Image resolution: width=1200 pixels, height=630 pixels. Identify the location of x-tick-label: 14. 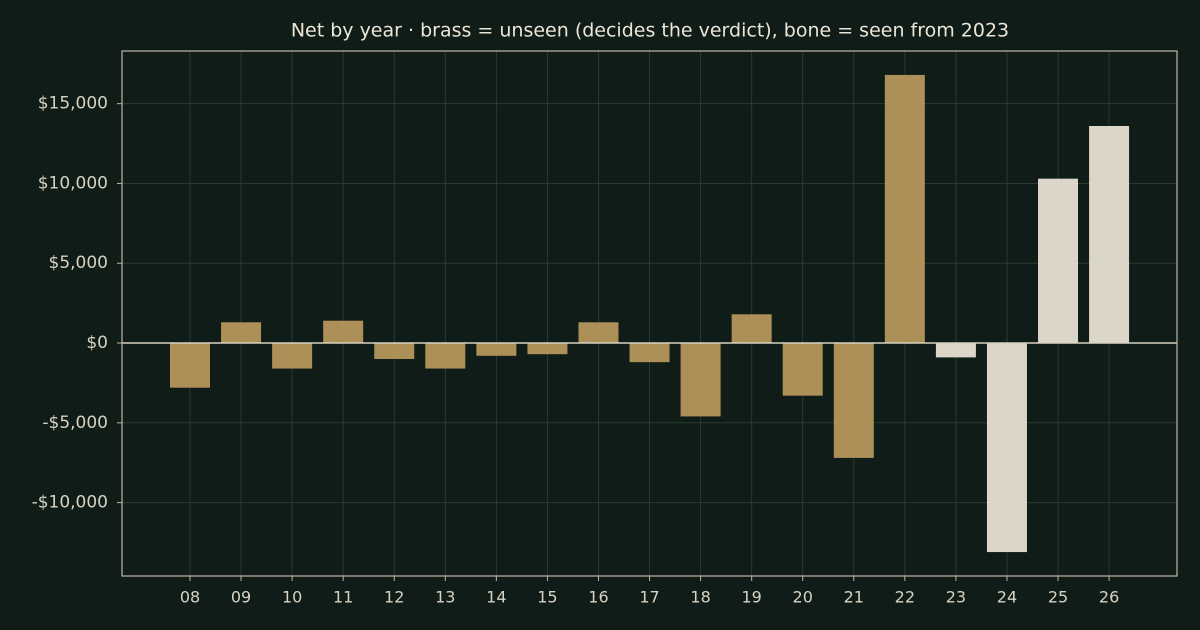
(496, 597).